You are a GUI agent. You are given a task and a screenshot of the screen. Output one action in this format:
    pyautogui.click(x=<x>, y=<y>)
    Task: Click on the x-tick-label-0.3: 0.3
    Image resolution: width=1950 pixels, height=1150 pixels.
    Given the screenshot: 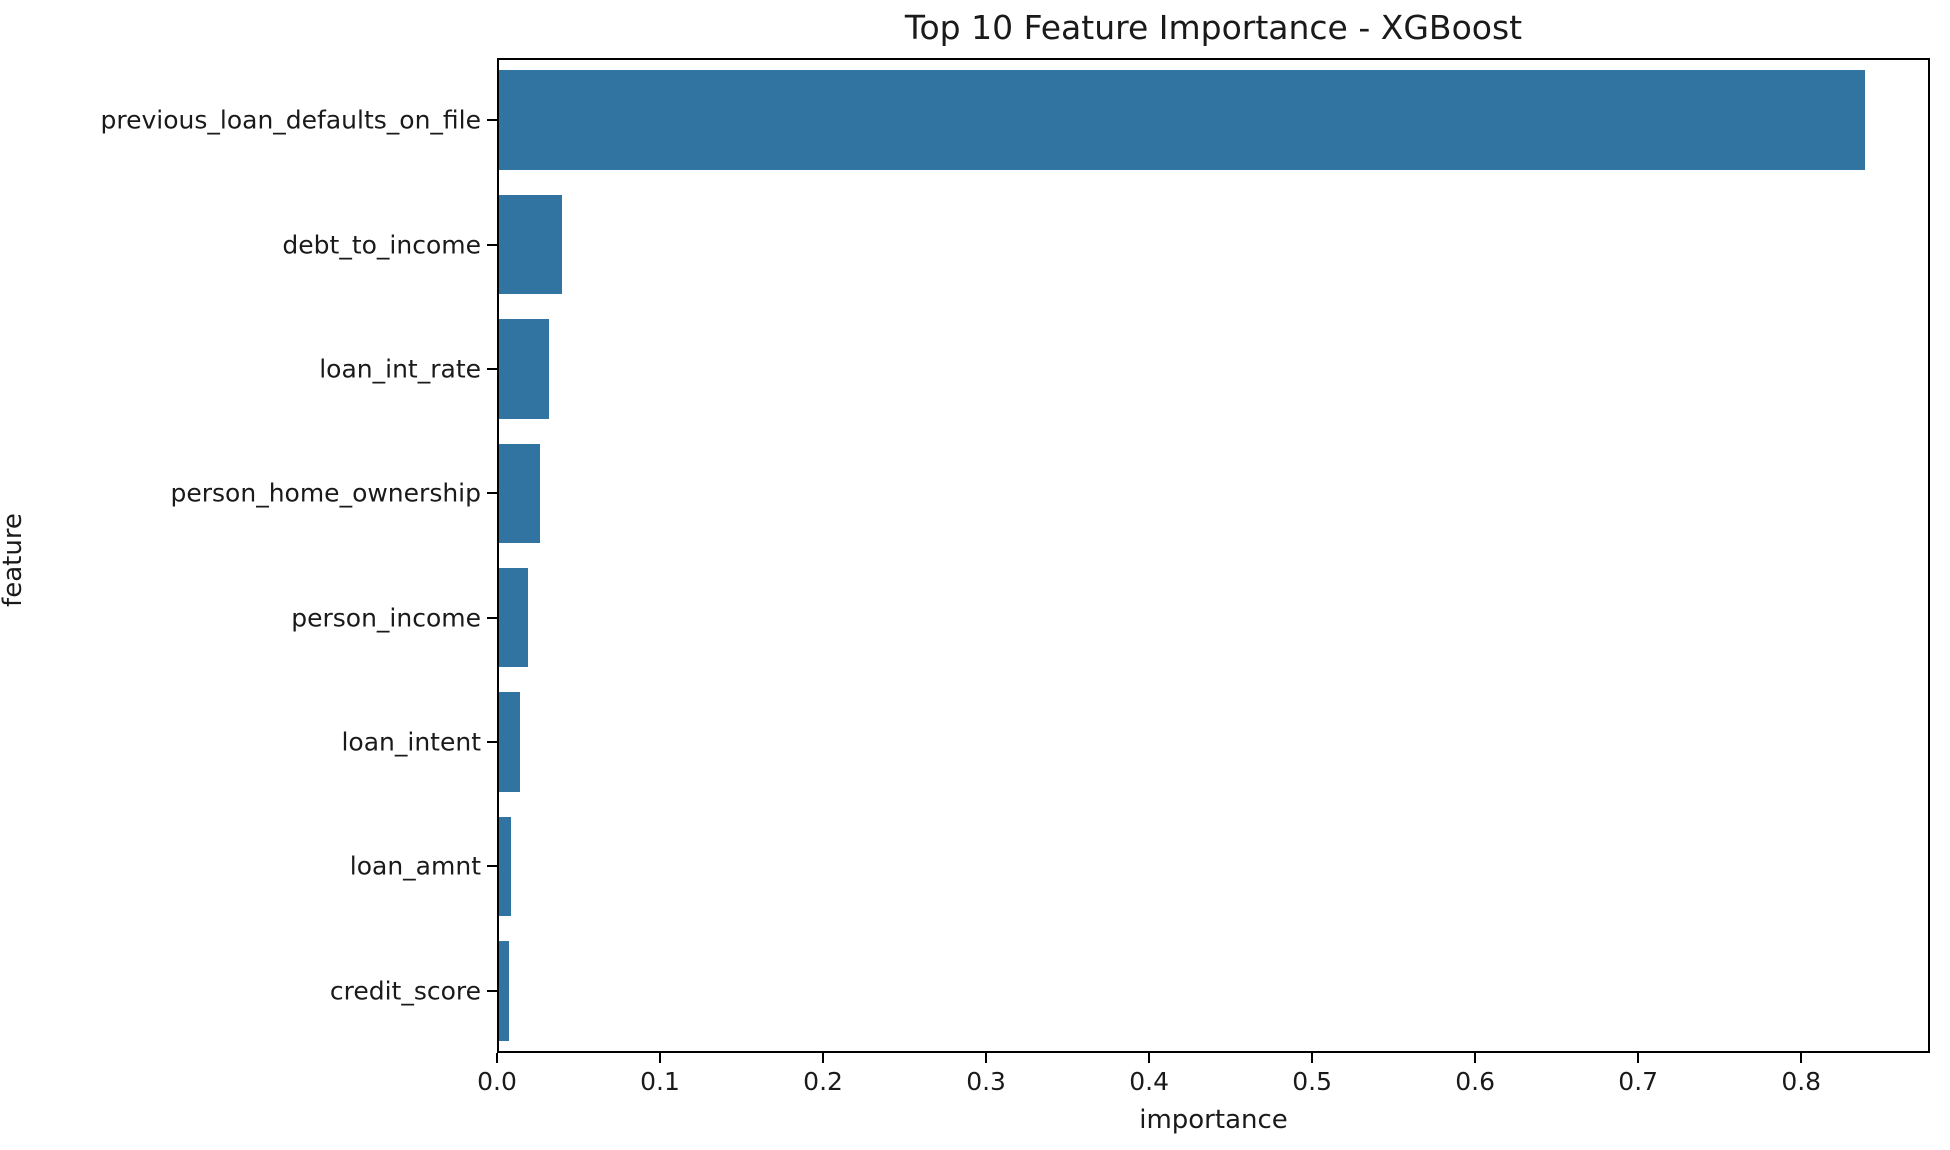 What is the action you would take?
    pyautogui.click(x=986, y=1081)
    